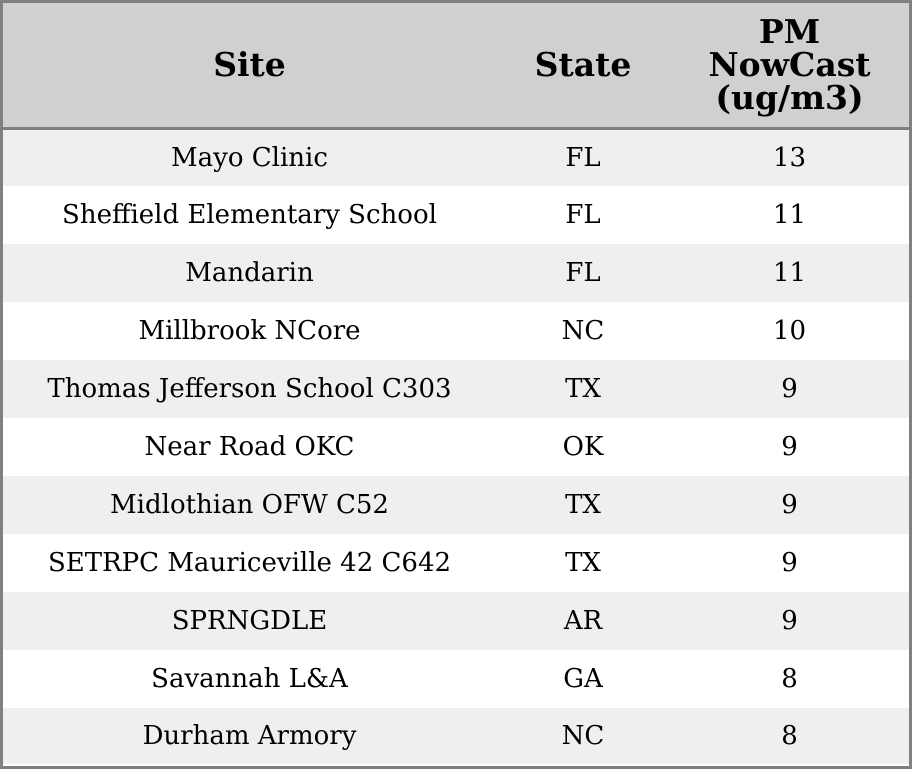  I want to click on header-pm-line-2: NowCast, so click(789, 65).